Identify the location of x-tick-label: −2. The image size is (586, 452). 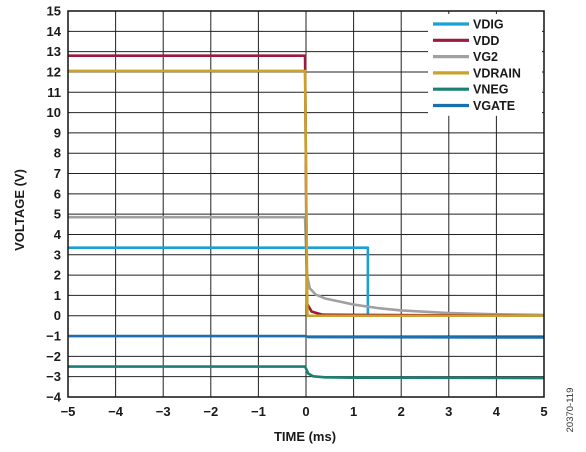
(210, 411).